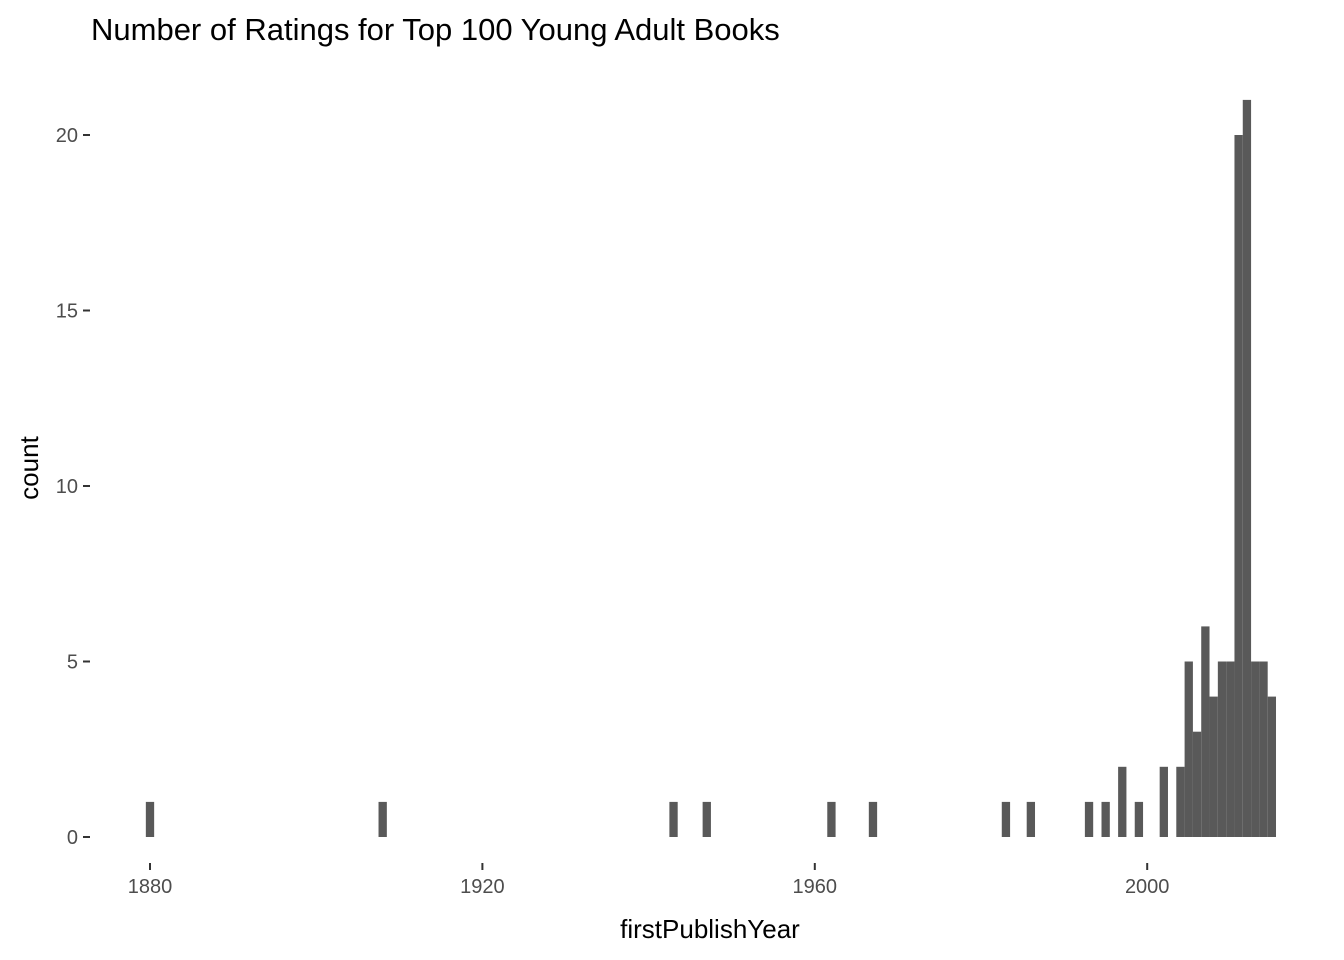 The image size is (1344, 960). I want to click on y-tick-label: 0, so click(72, 838).